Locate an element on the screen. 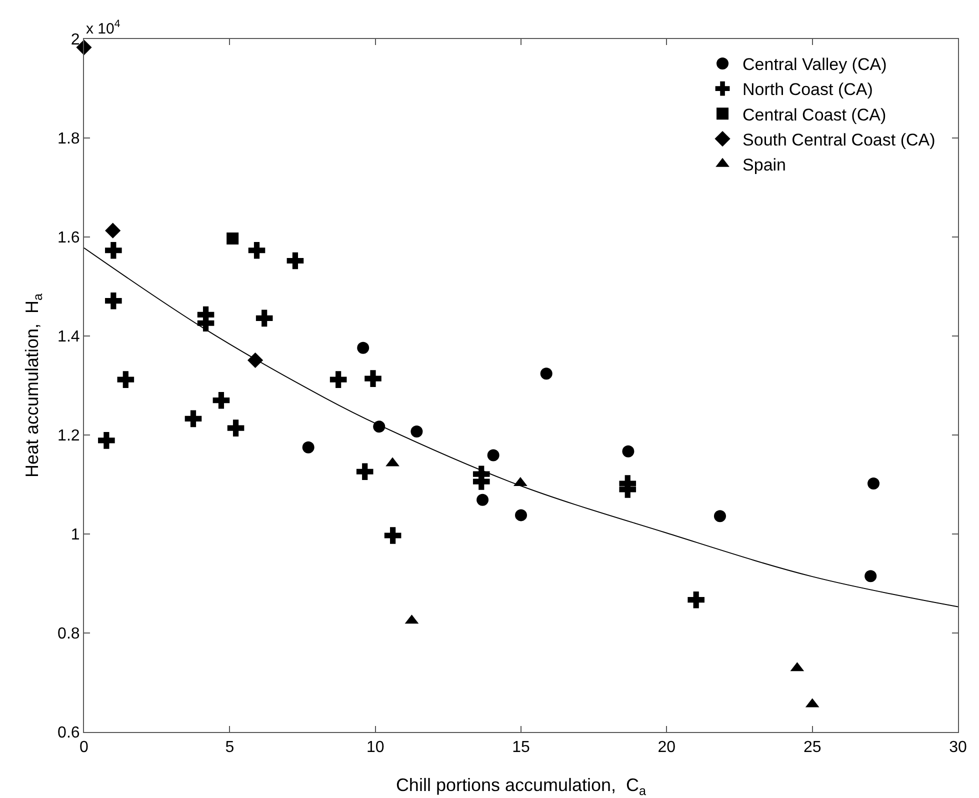  legend-label: Central Valley (CA) is located at coordinates (814, 64).